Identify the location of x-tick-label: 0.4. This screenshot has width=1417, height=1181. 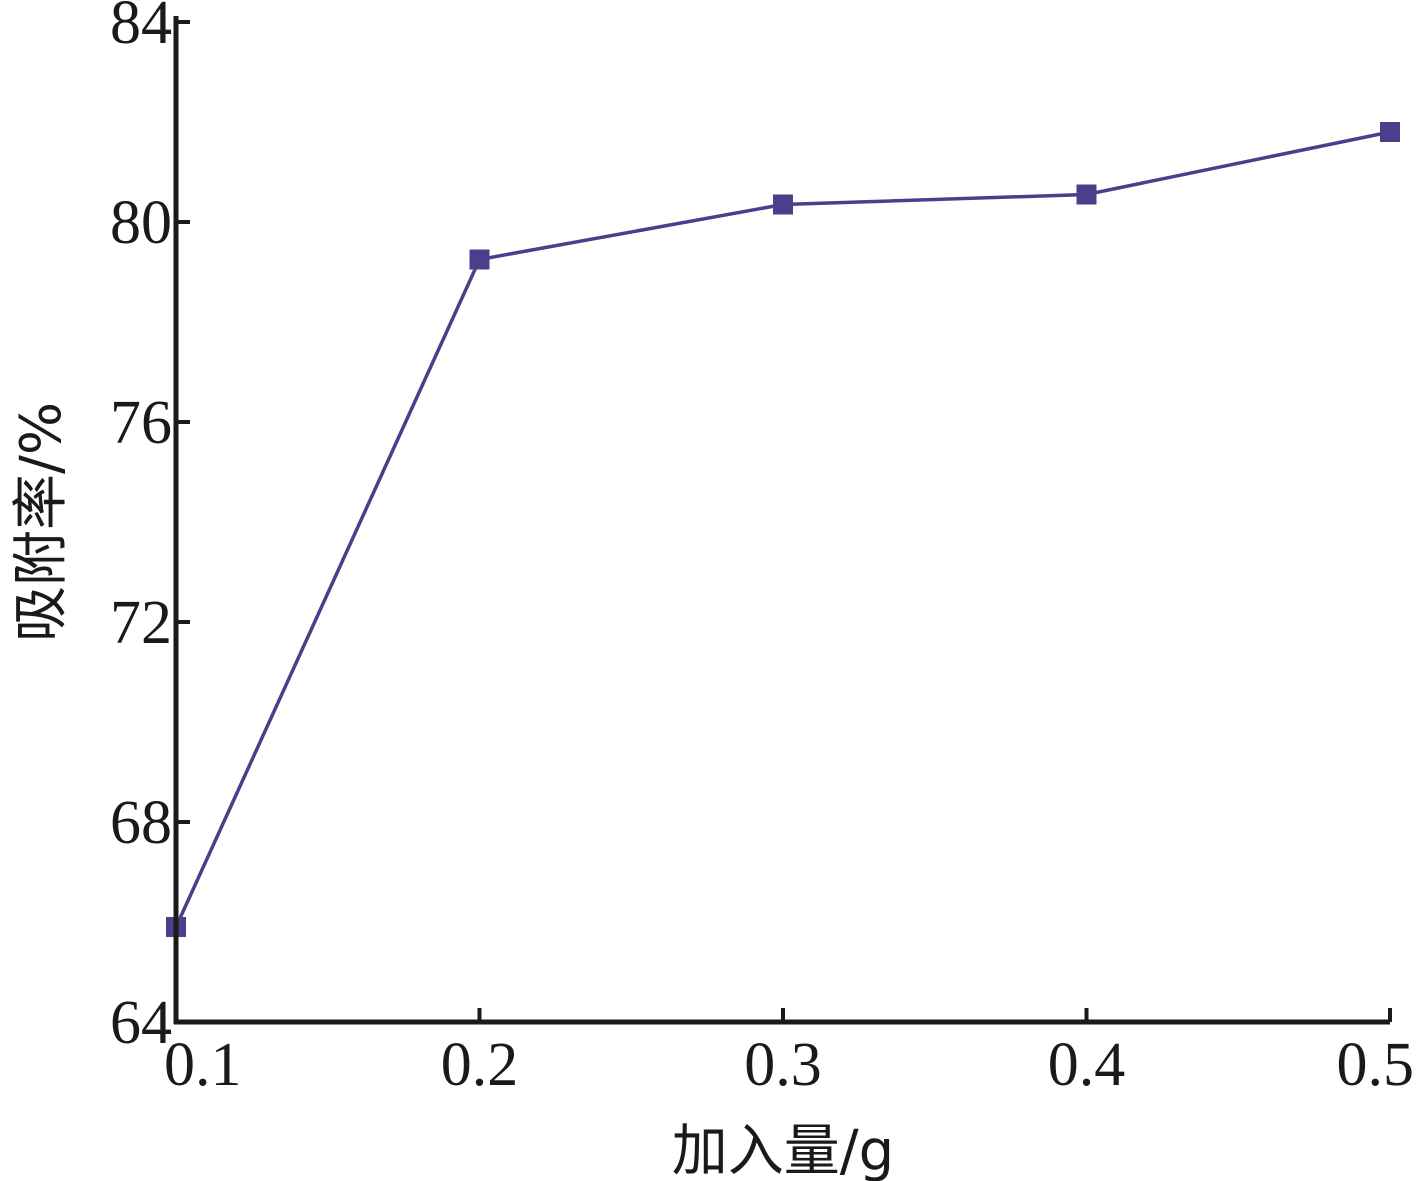
(1087, 1065).